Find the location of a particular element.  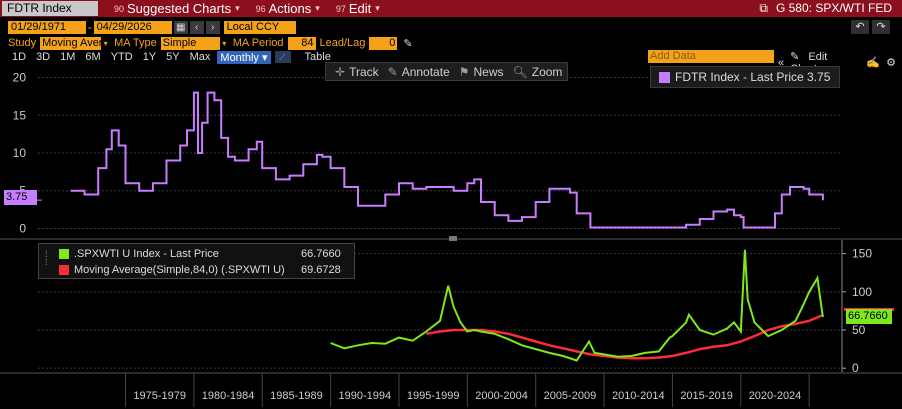

x-tick-label: 2000-2004 is located at coordinates (501, 396).